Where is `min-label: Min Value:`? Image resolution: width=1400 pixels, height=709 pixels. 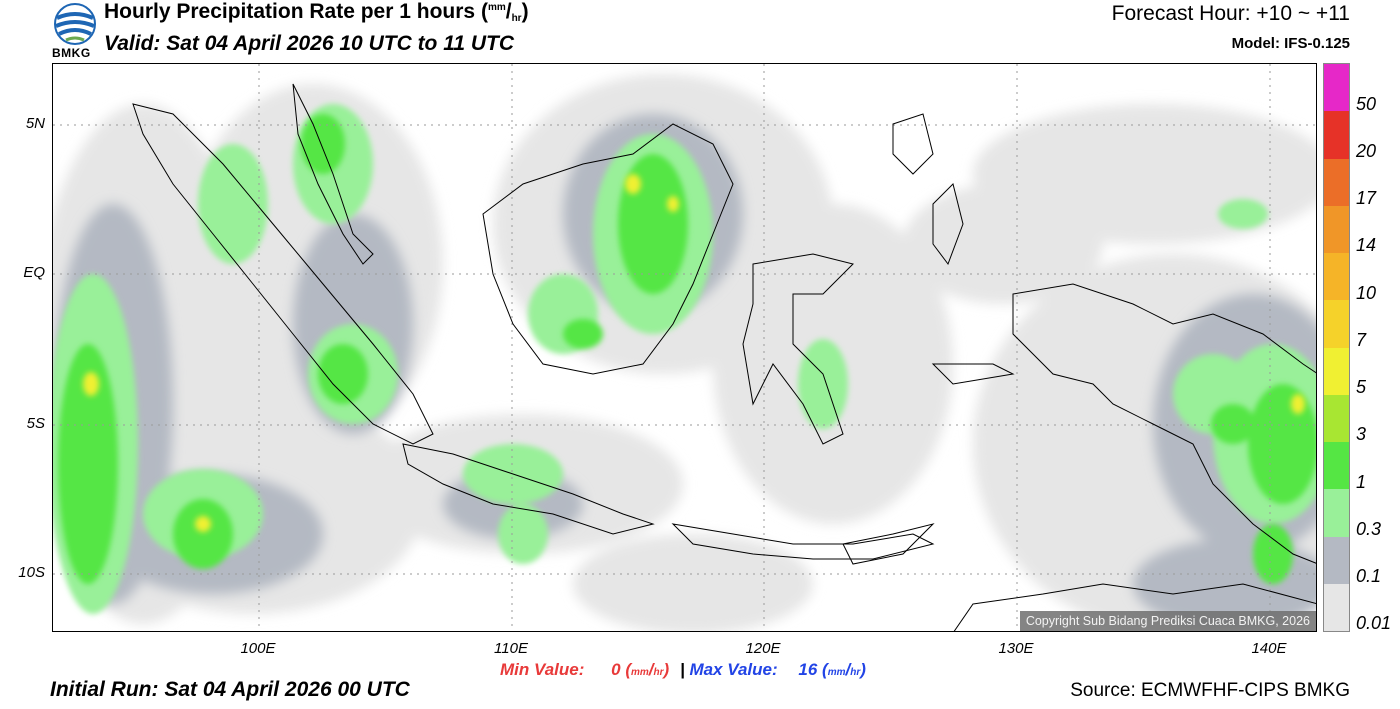
min-label: Min Value: is located at coordinates (542, 669).